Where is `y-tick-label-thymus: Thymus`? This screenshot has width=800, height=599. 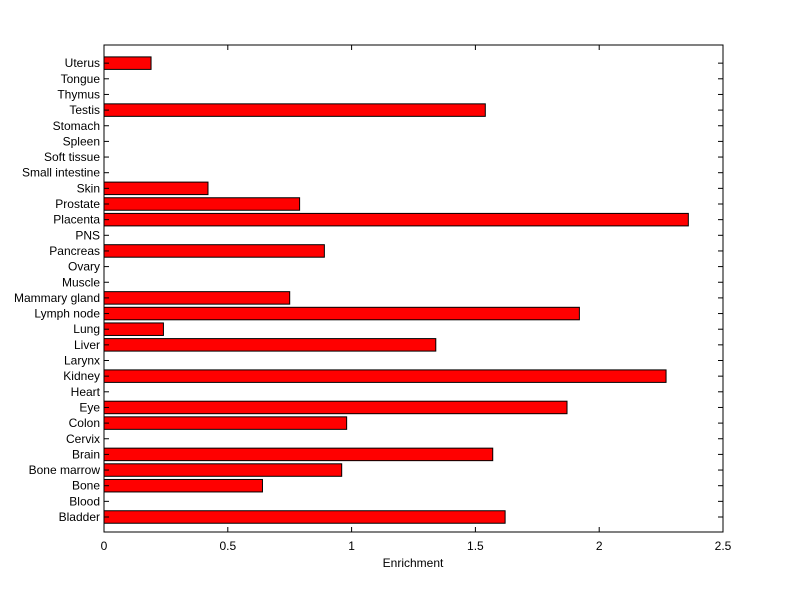 y-tick-label-thymus: Thymus is located at coordinates (78, 94).